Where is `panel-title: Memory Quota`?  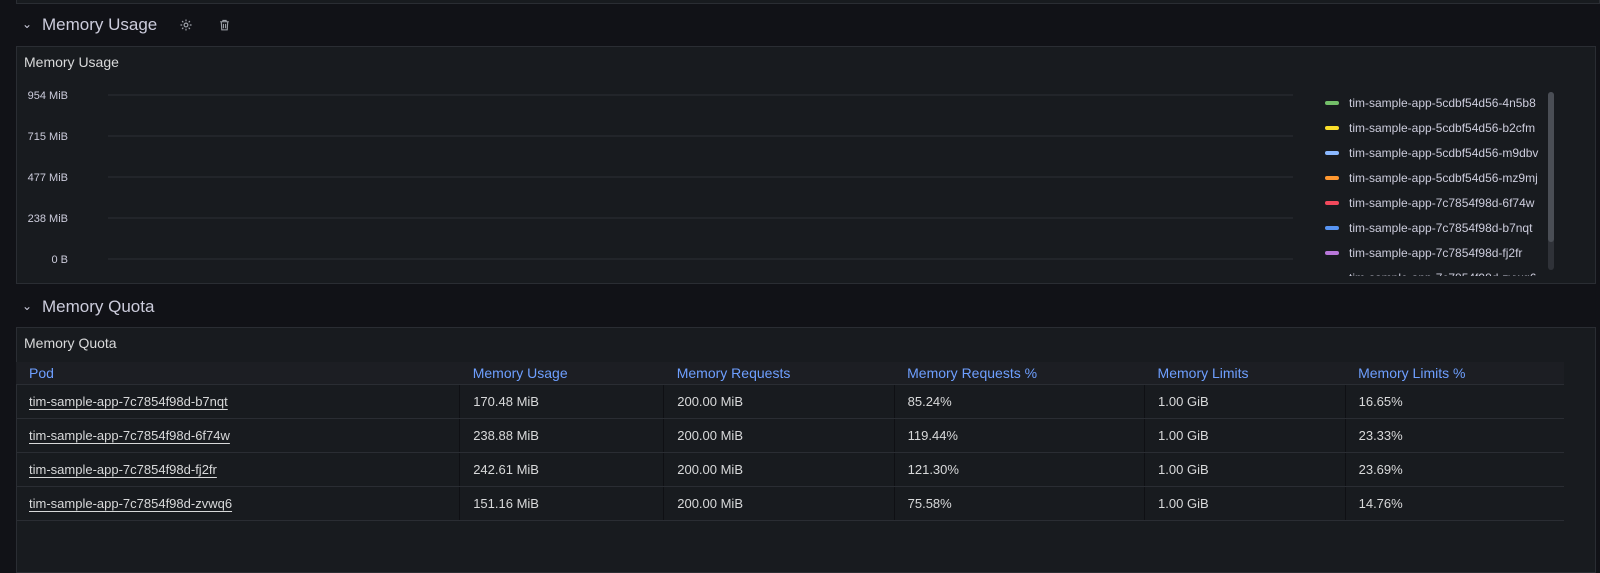 panel-title: Memory Quota is located at coordinates (70, 343).